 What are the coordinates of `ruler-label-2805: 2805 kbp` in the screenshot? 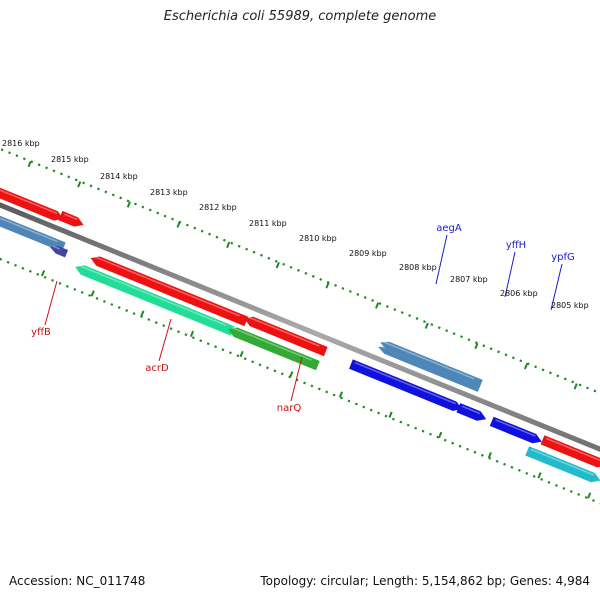 It's located at (570, 305).